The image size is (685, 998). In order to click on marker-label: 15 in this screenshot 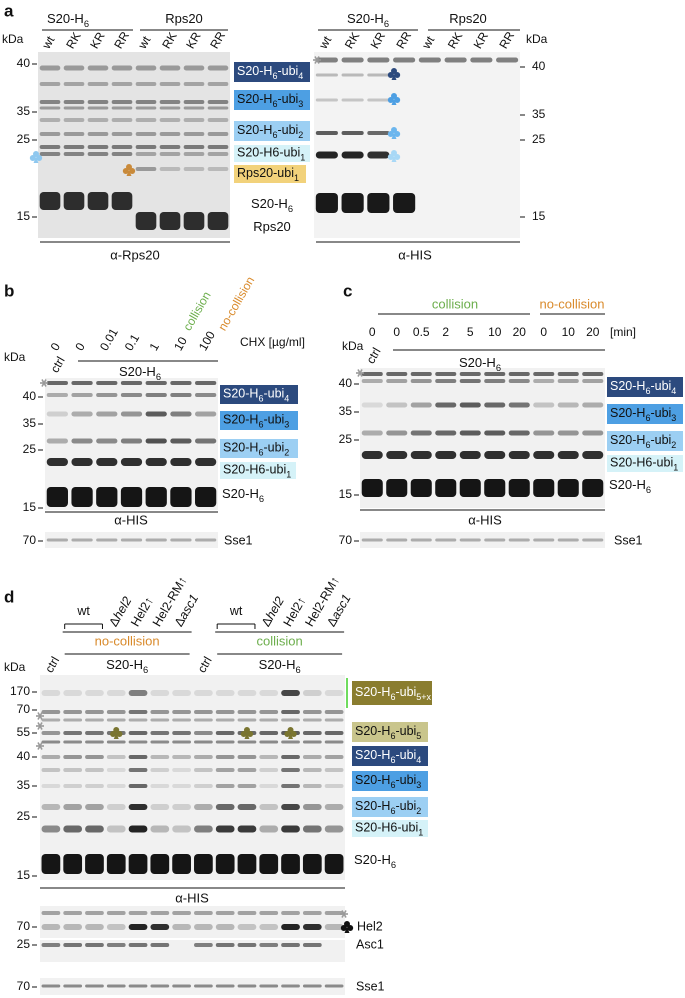, I will do `click(346, 494)`.